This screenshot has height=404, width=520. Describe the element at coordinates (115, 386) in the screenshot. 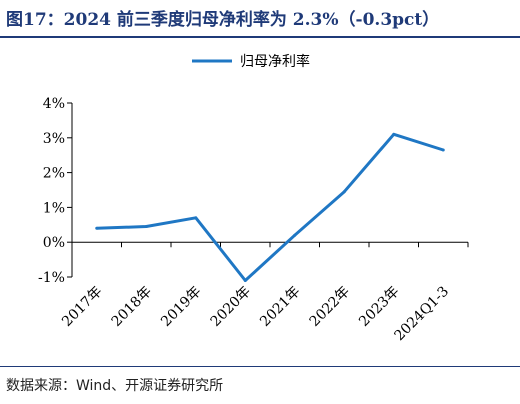

I see `source-note: 数据来源：Wind、开源证券研究所` at that location.